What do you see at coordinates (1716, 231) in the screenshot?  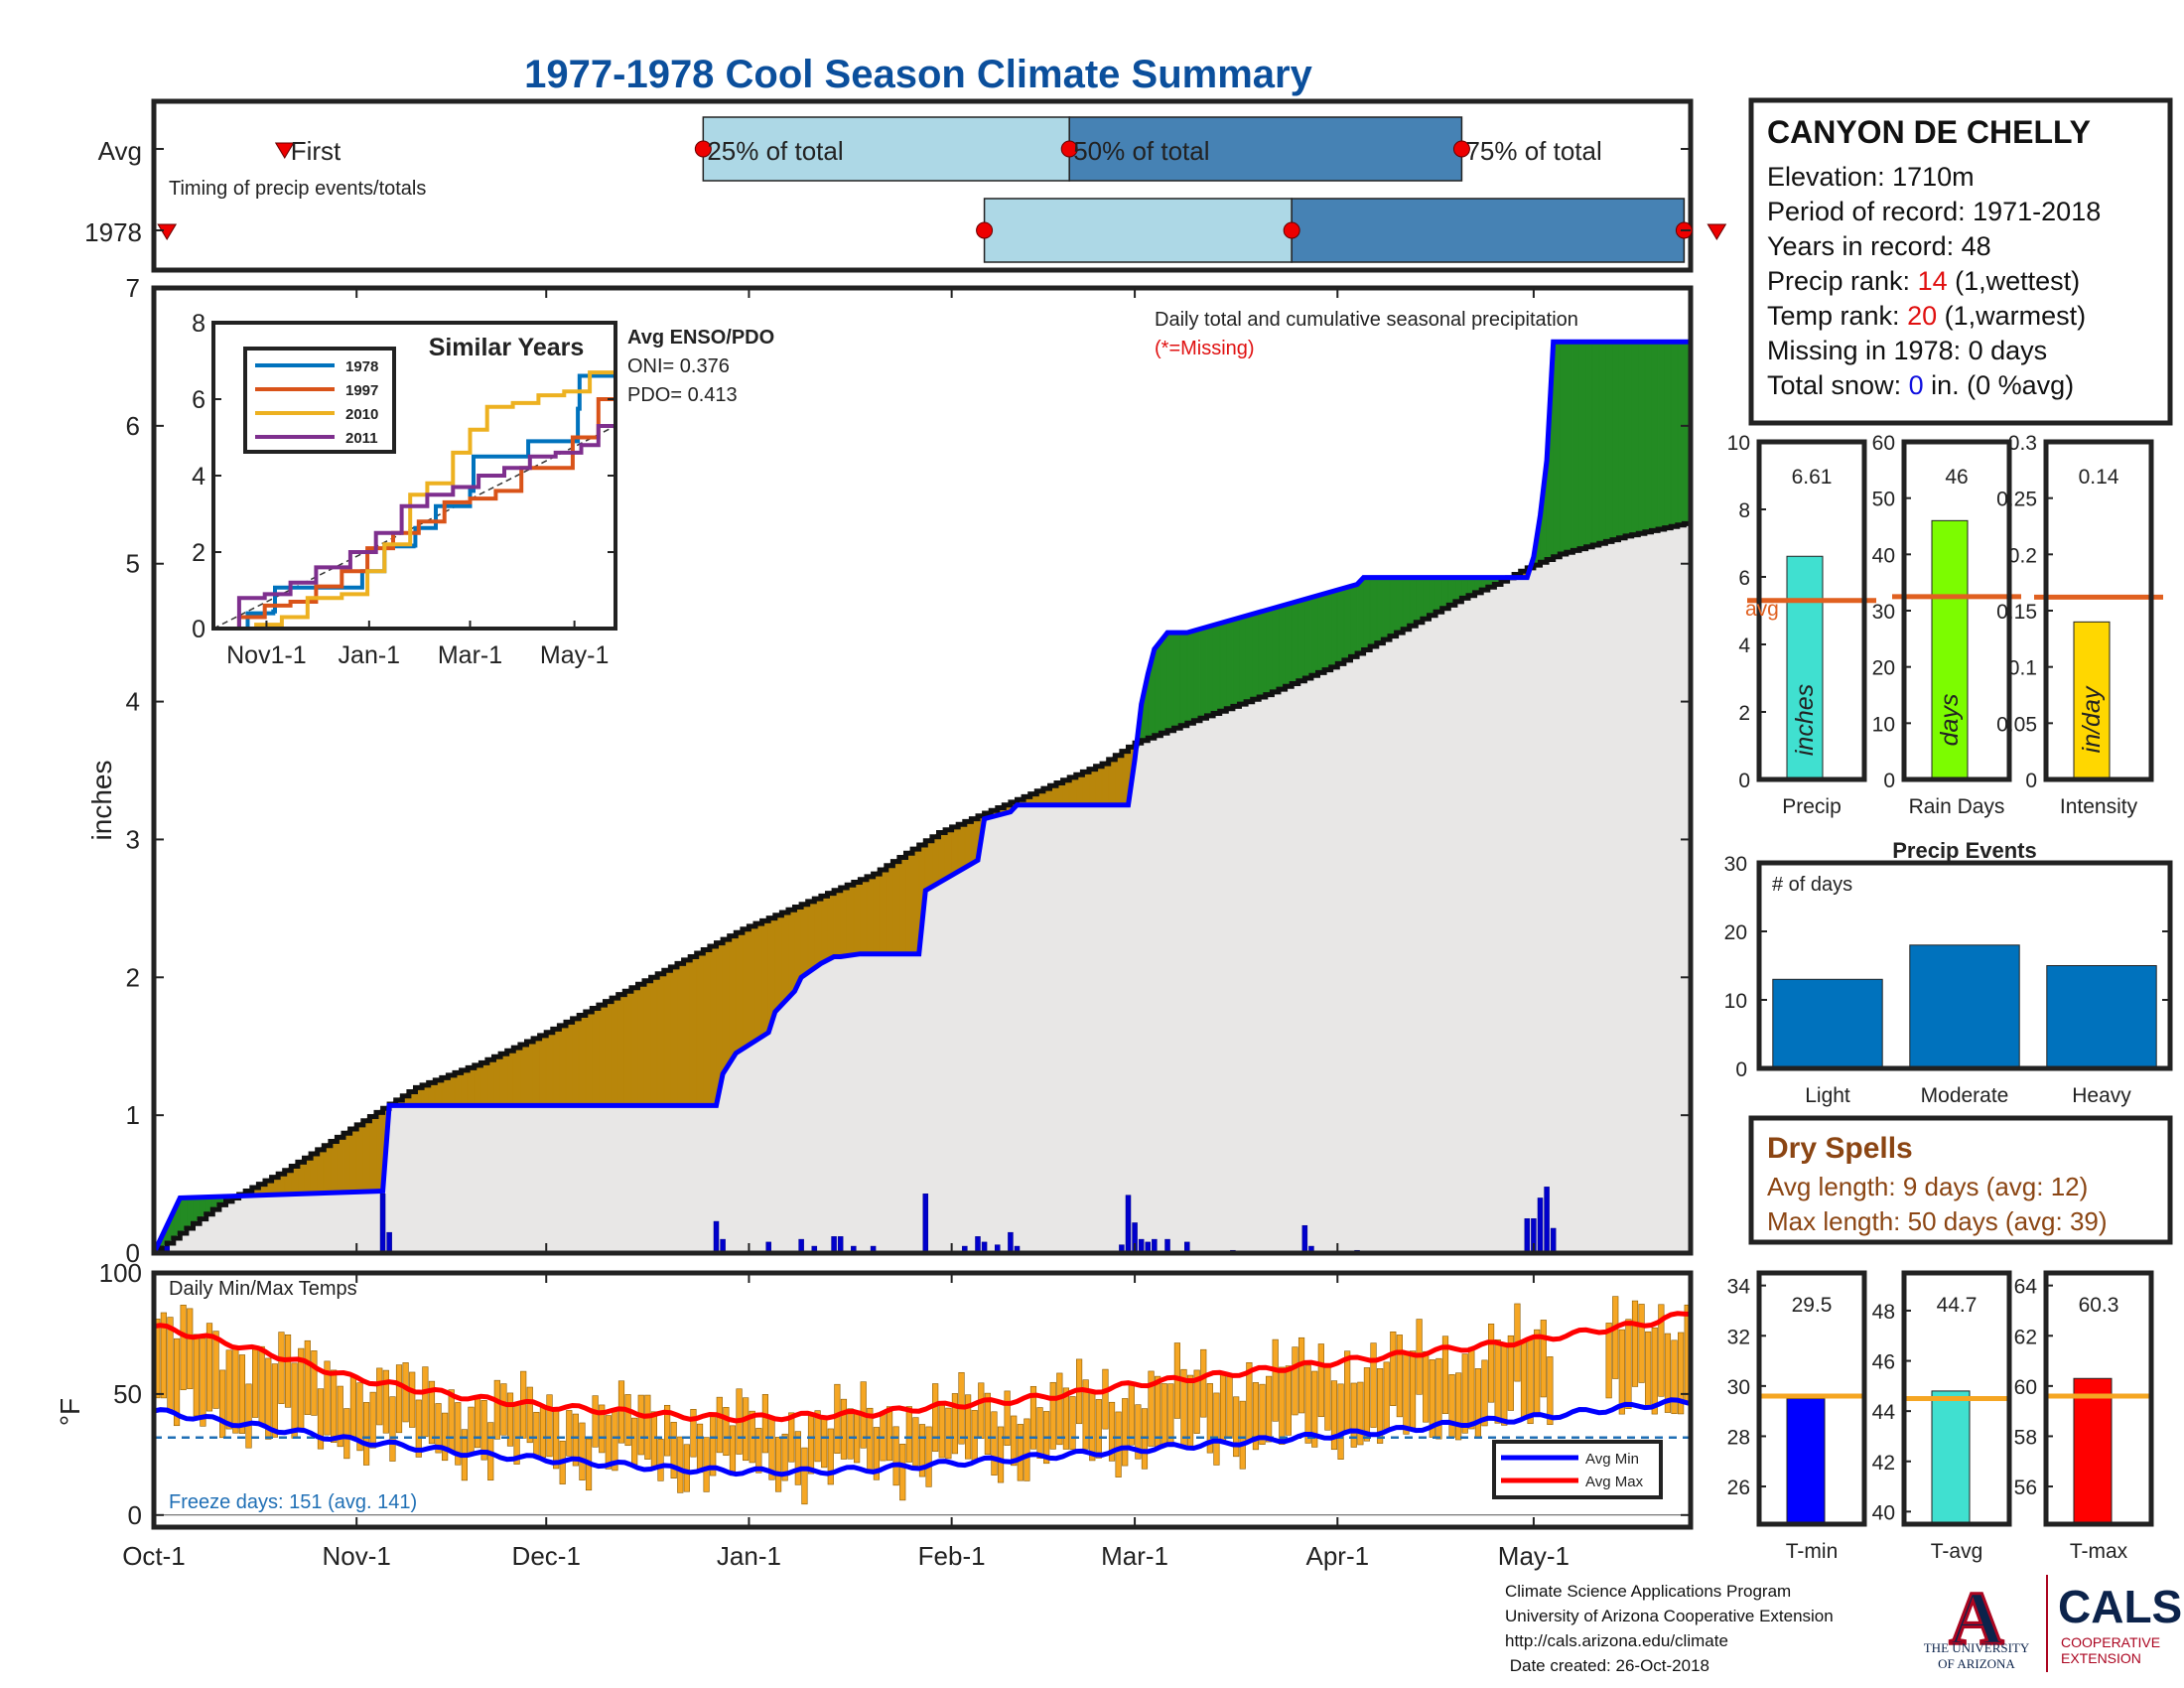 I see `year-last-marker` at bounding box center [1716, 231].